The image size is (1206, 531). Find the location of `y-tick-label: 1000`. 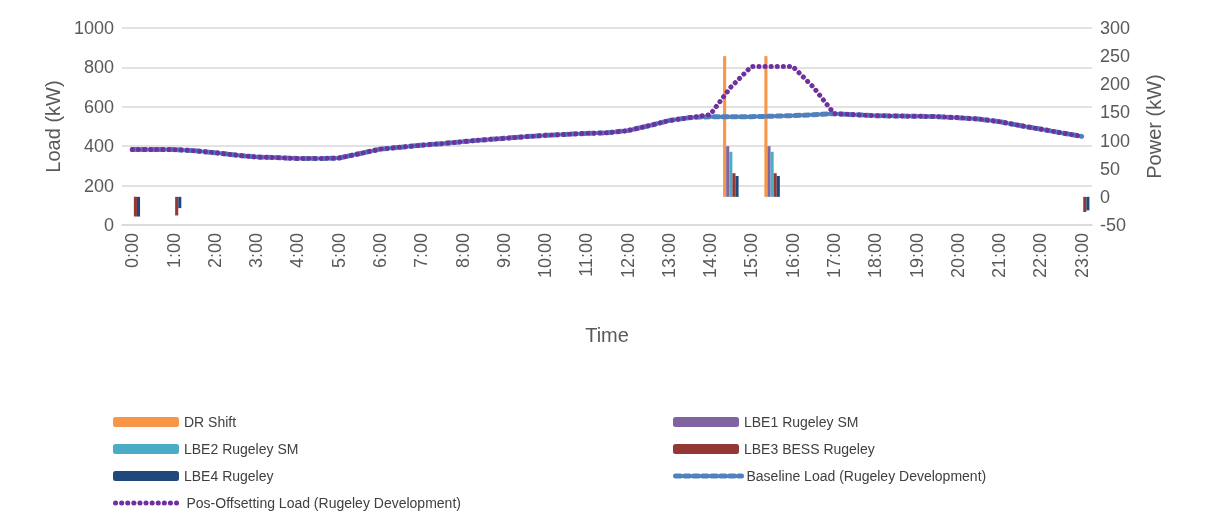

y-tick-label: 1000 is located at coordinates (93, 28).